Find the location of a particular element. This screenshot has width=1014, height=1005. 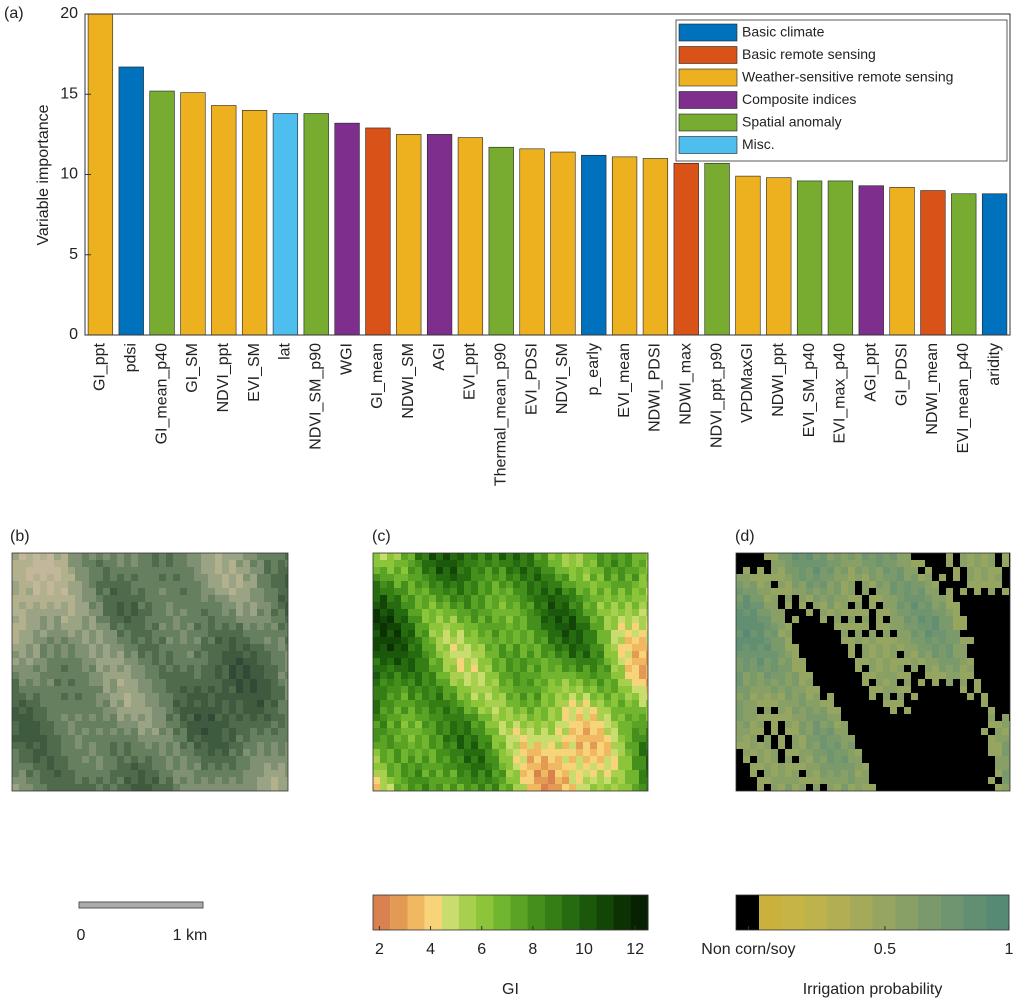

x-tick-label: GI_mean_p40 is located at coordinates (161, 394).